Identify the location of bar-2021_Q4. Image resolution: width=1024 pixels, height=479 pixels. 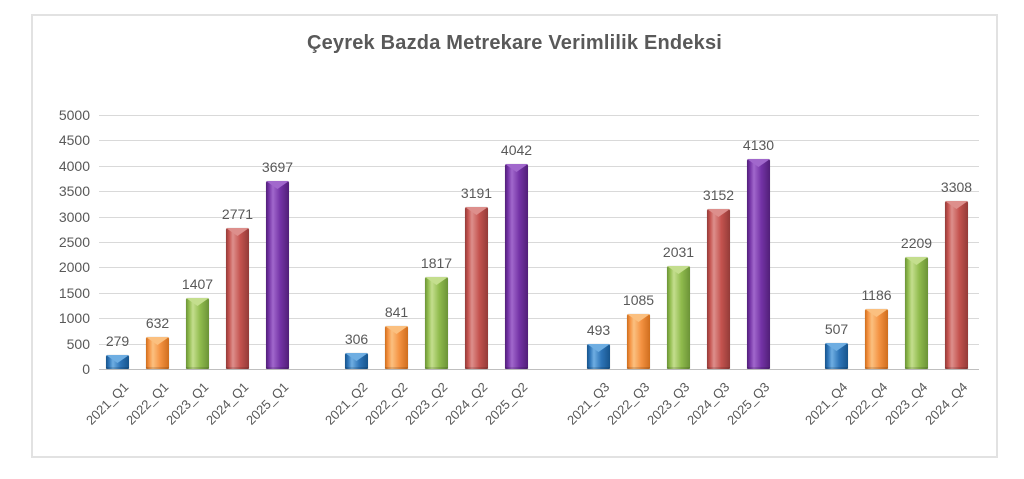
(836, 356).